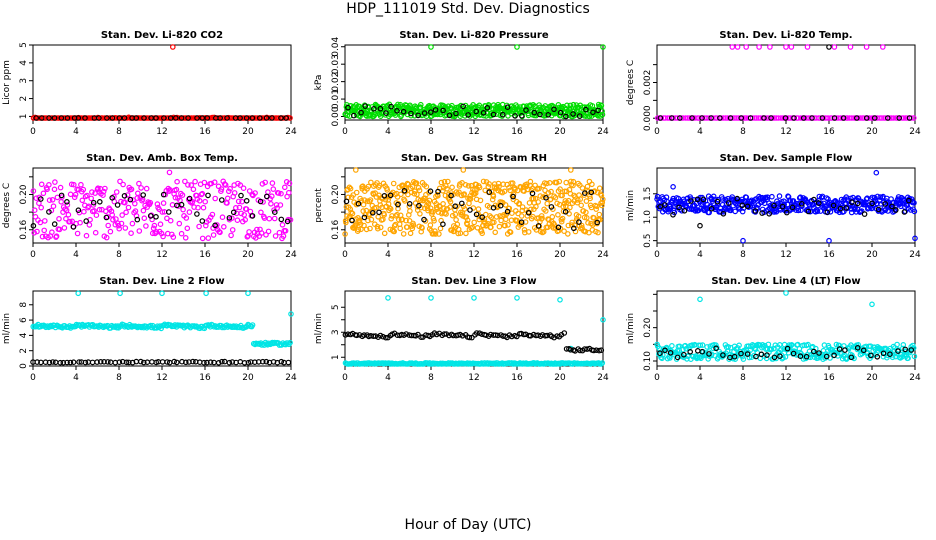 The image size is (936, 540). I want to click on y-tick-label: 0.10, so click(648, 361).